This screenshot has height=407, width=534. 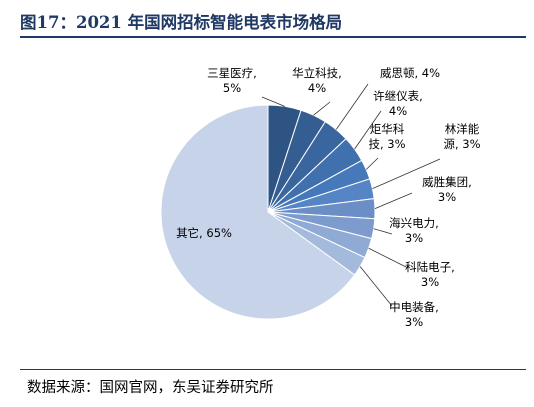 I want to click on slice-label-4: 许继仪表, 4%, so click(x=398, y=103).